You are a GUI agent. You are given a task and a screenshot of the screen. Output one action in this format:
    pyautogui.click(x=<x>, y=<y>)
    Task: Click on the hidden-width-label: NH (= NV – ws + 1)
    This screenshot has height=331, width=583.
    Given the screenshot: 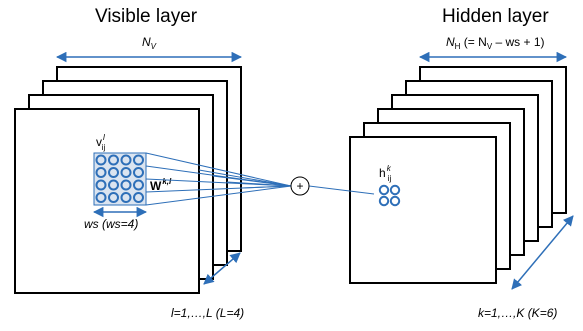 What is the action you would take?
    pyautogui.click(x=495, y=43)
    